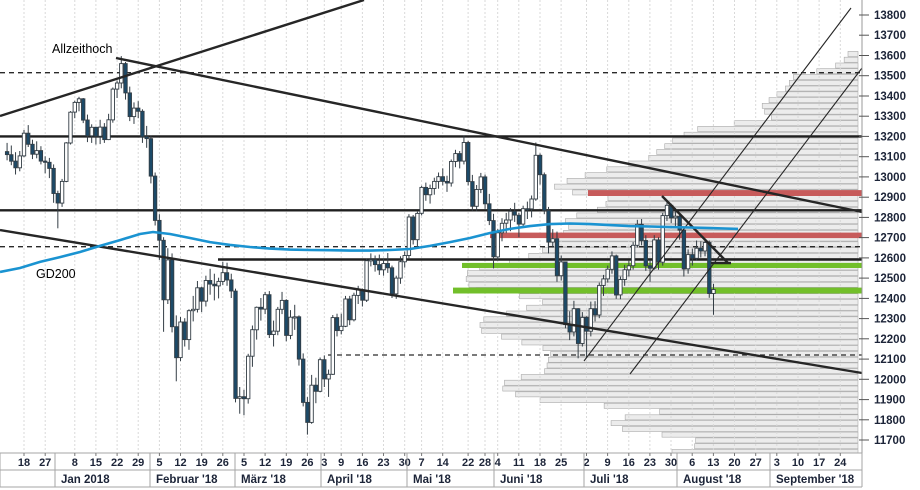 Image resolution: width=920 pixels, height=490 pixels. I want to click on date-tick-label: 22, so click(468, 463).